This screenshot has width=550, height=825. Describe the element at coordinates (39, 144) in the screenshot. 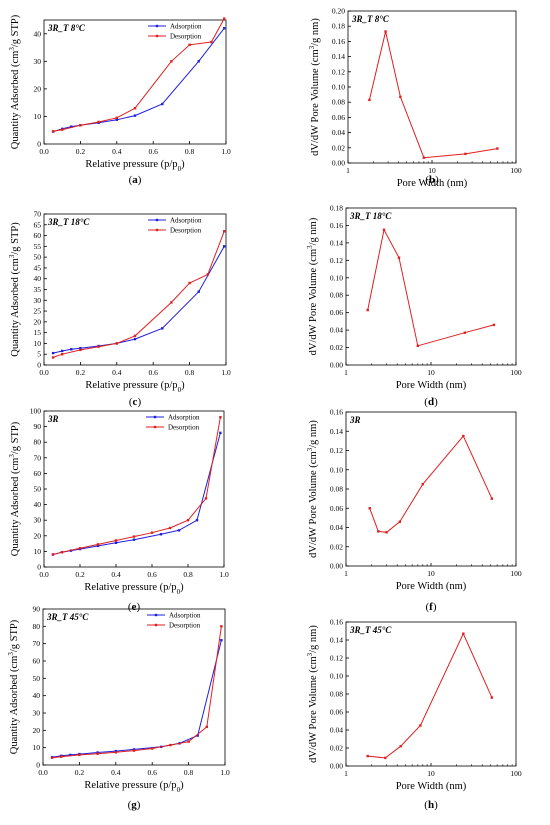

I see `y-tick-label: 0` at that location.